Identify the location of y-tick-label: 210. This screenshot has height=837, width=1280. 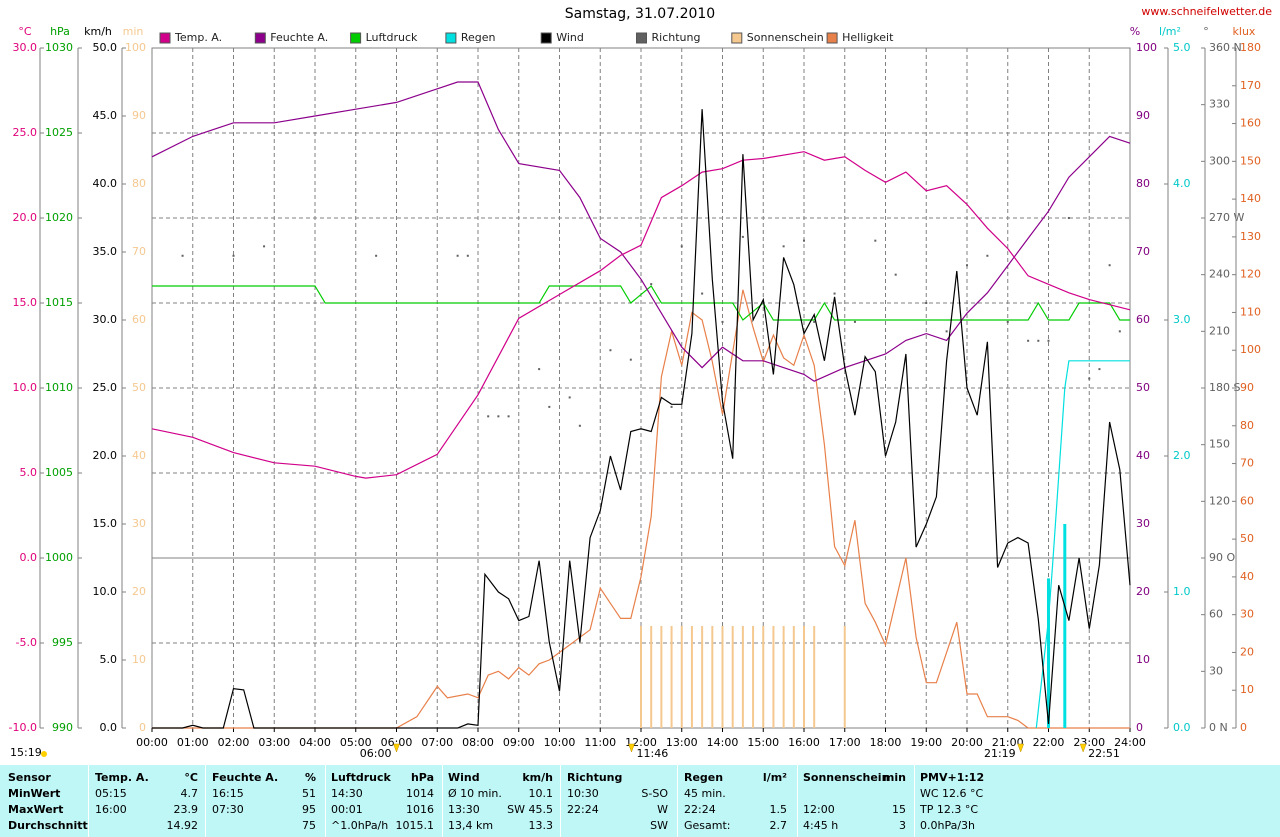
(1219, 330).